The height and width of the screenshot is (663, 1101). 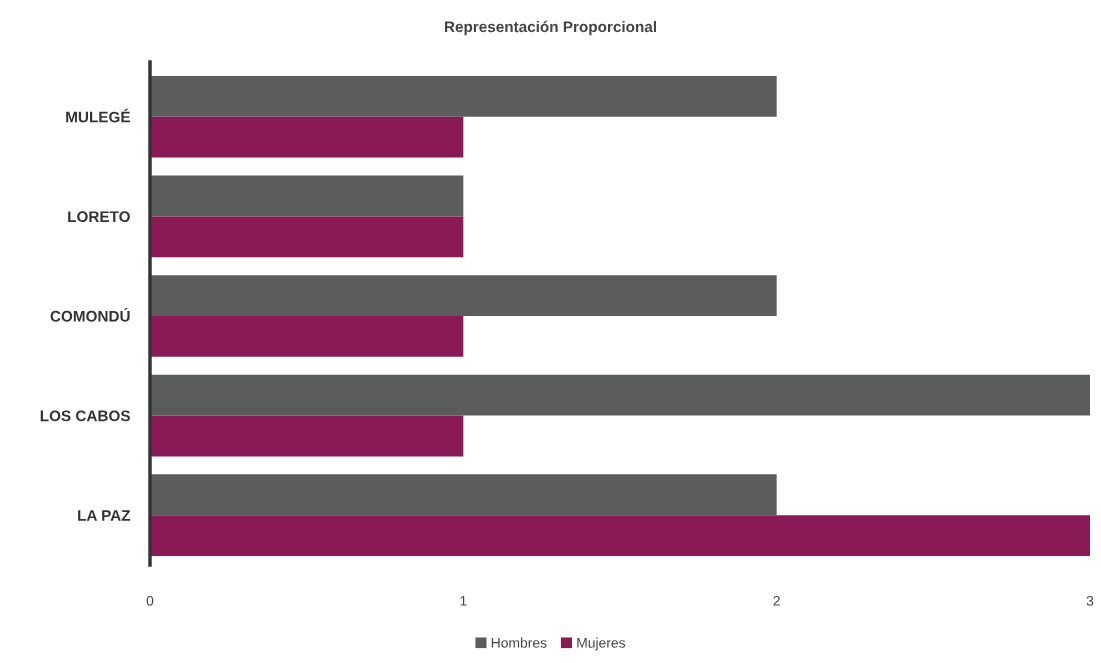 I want to click on x-tick-label: 1, so click(x=463, y=601).